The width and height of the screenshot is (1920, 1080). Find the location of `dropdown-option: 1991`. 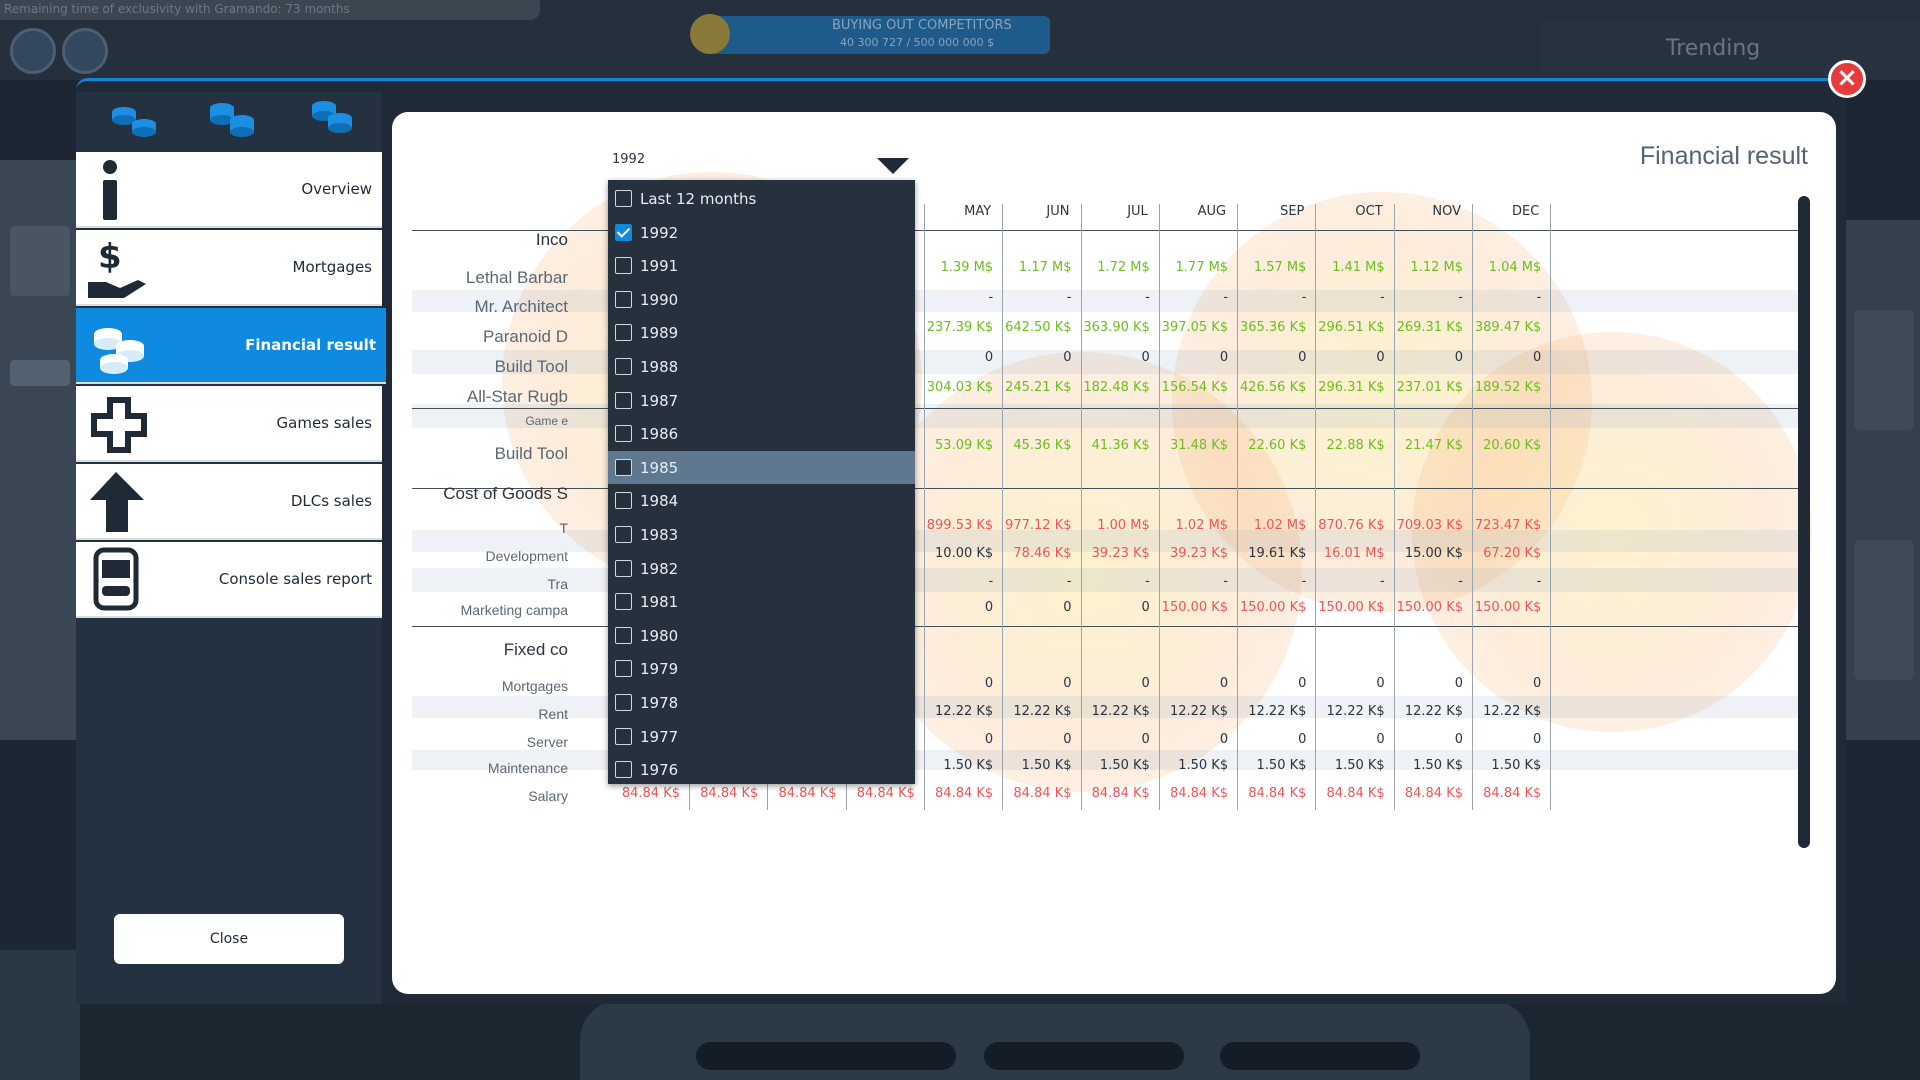

dropdown-option: 1991 is located at coordinates (761, 266).